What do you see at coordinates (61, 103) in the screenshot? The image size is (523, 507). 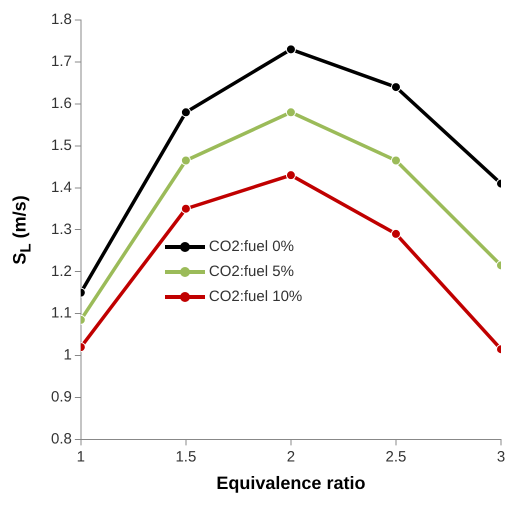 I see `y-tick-label: 1.6` at bounding box center [61, 103].